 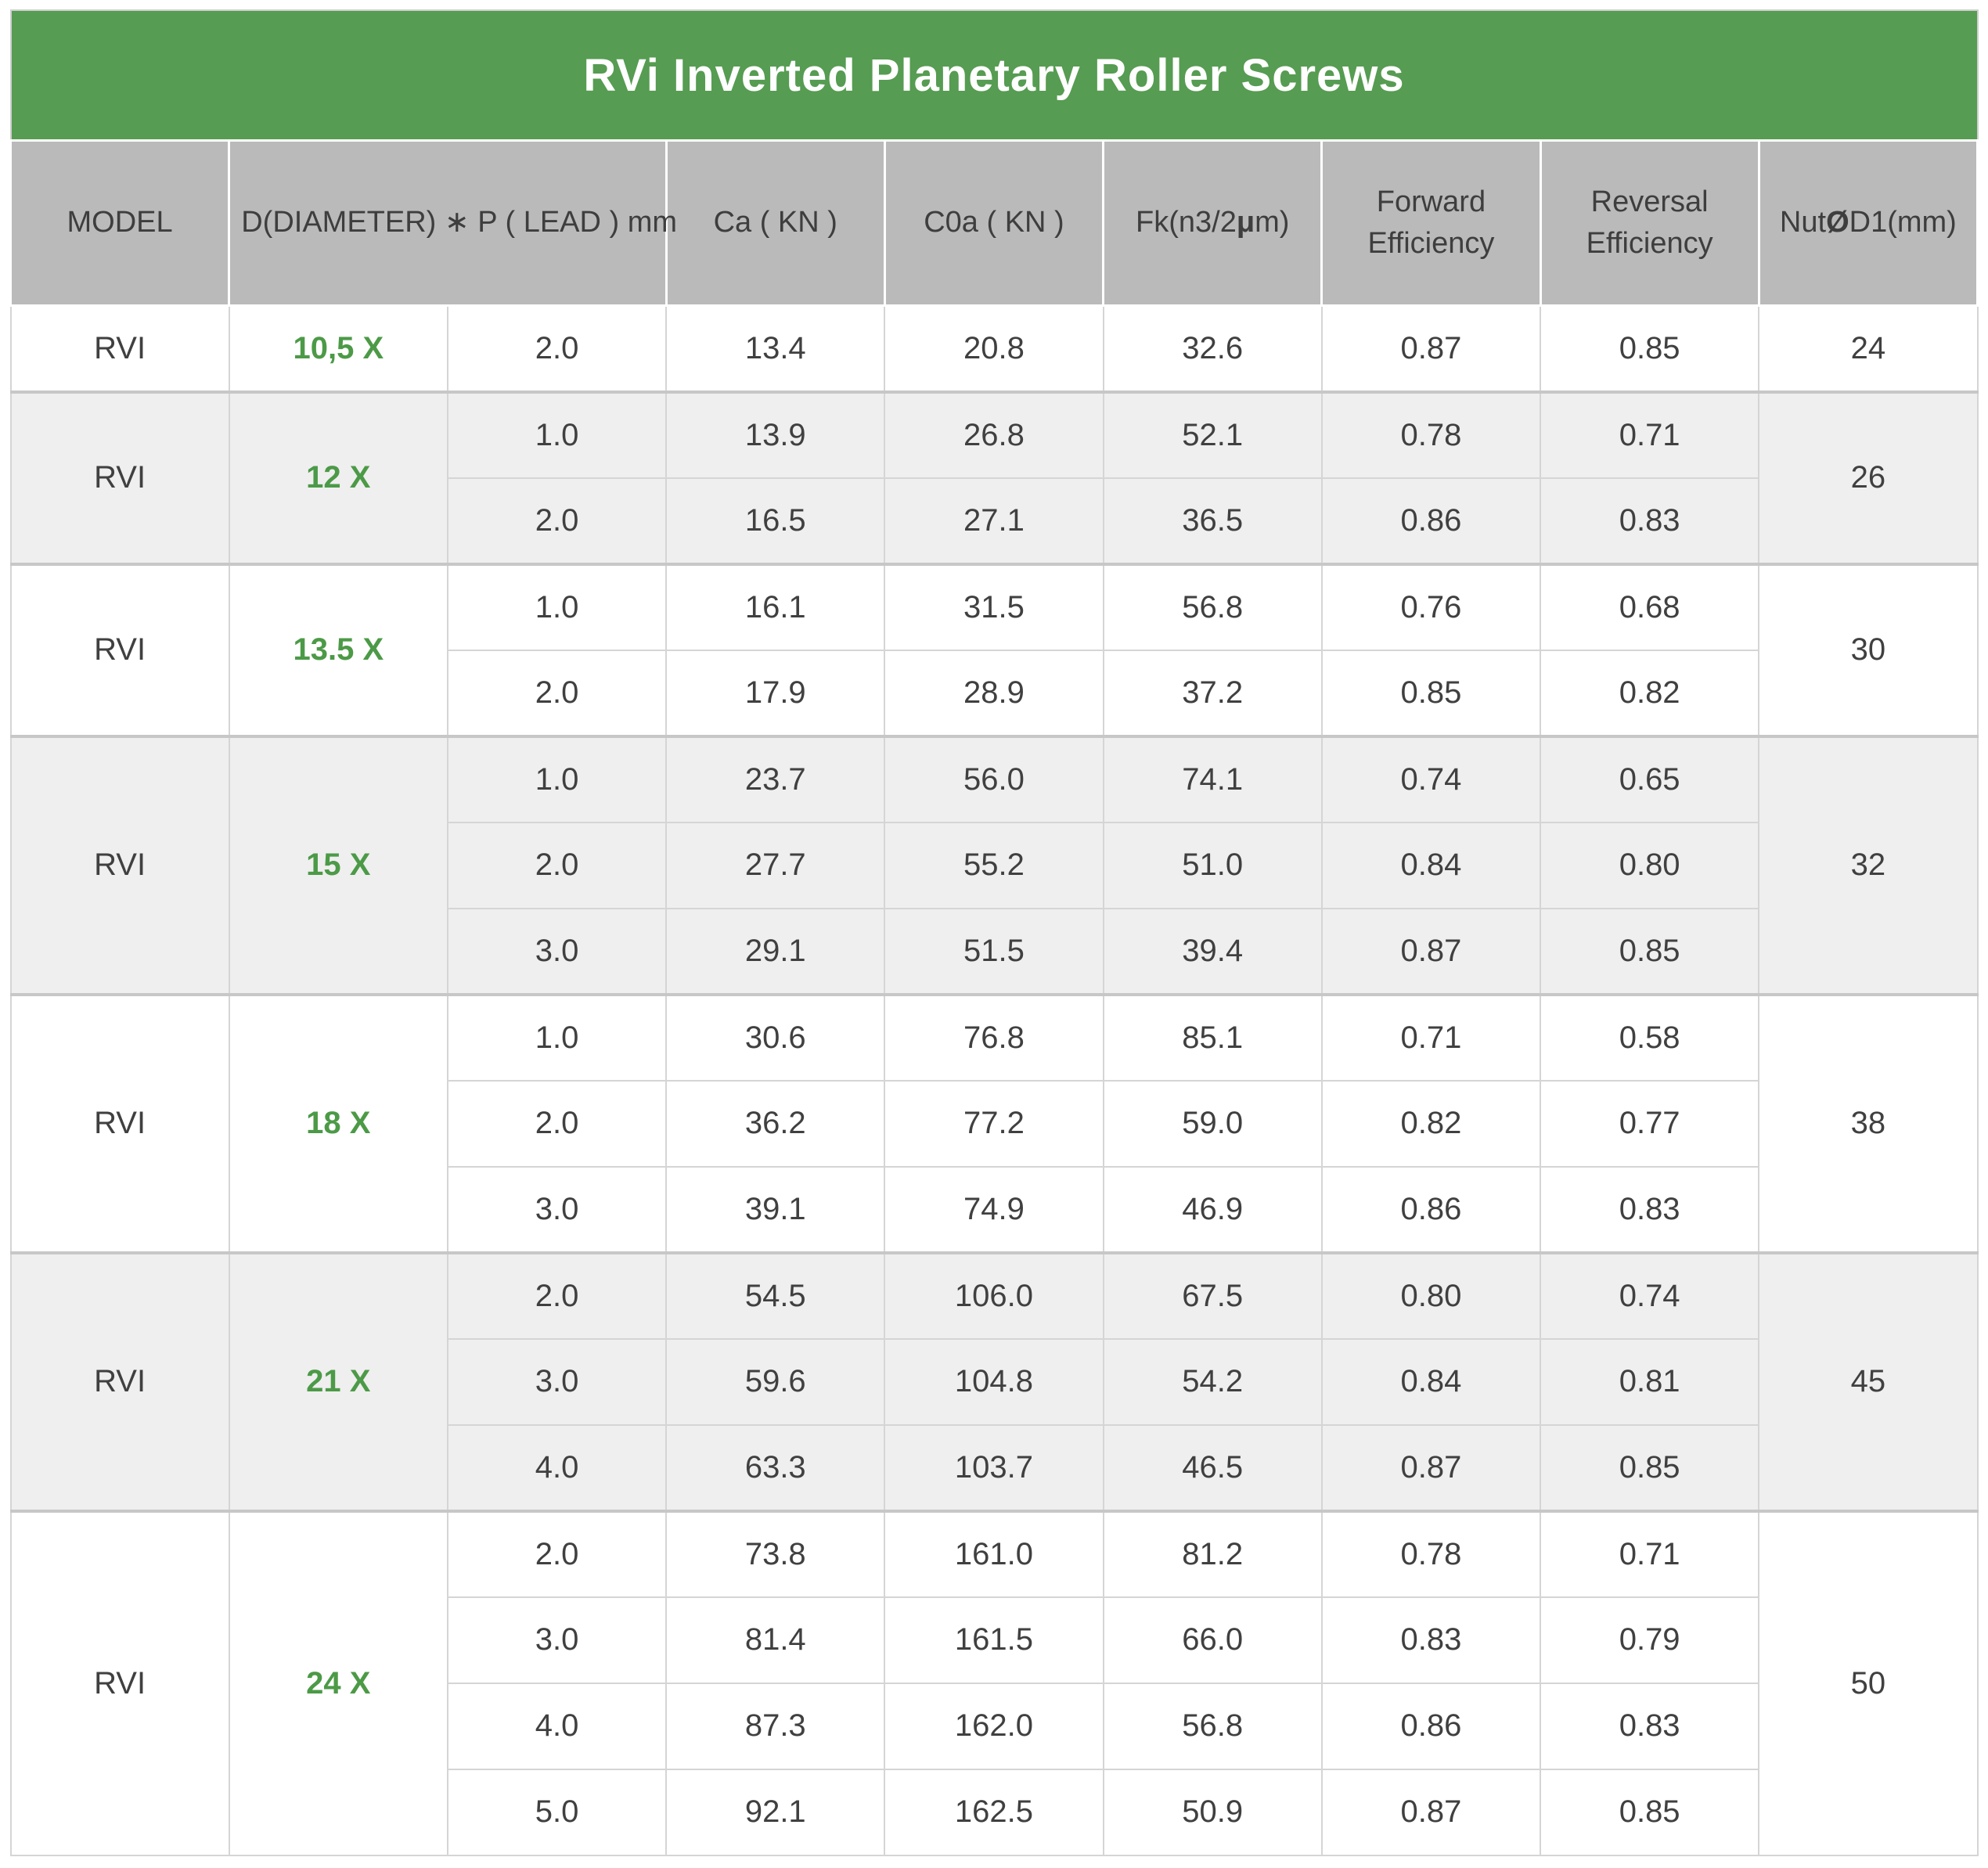 I want to click on ca-cell: 92.1, so click(x=776, y=1812).